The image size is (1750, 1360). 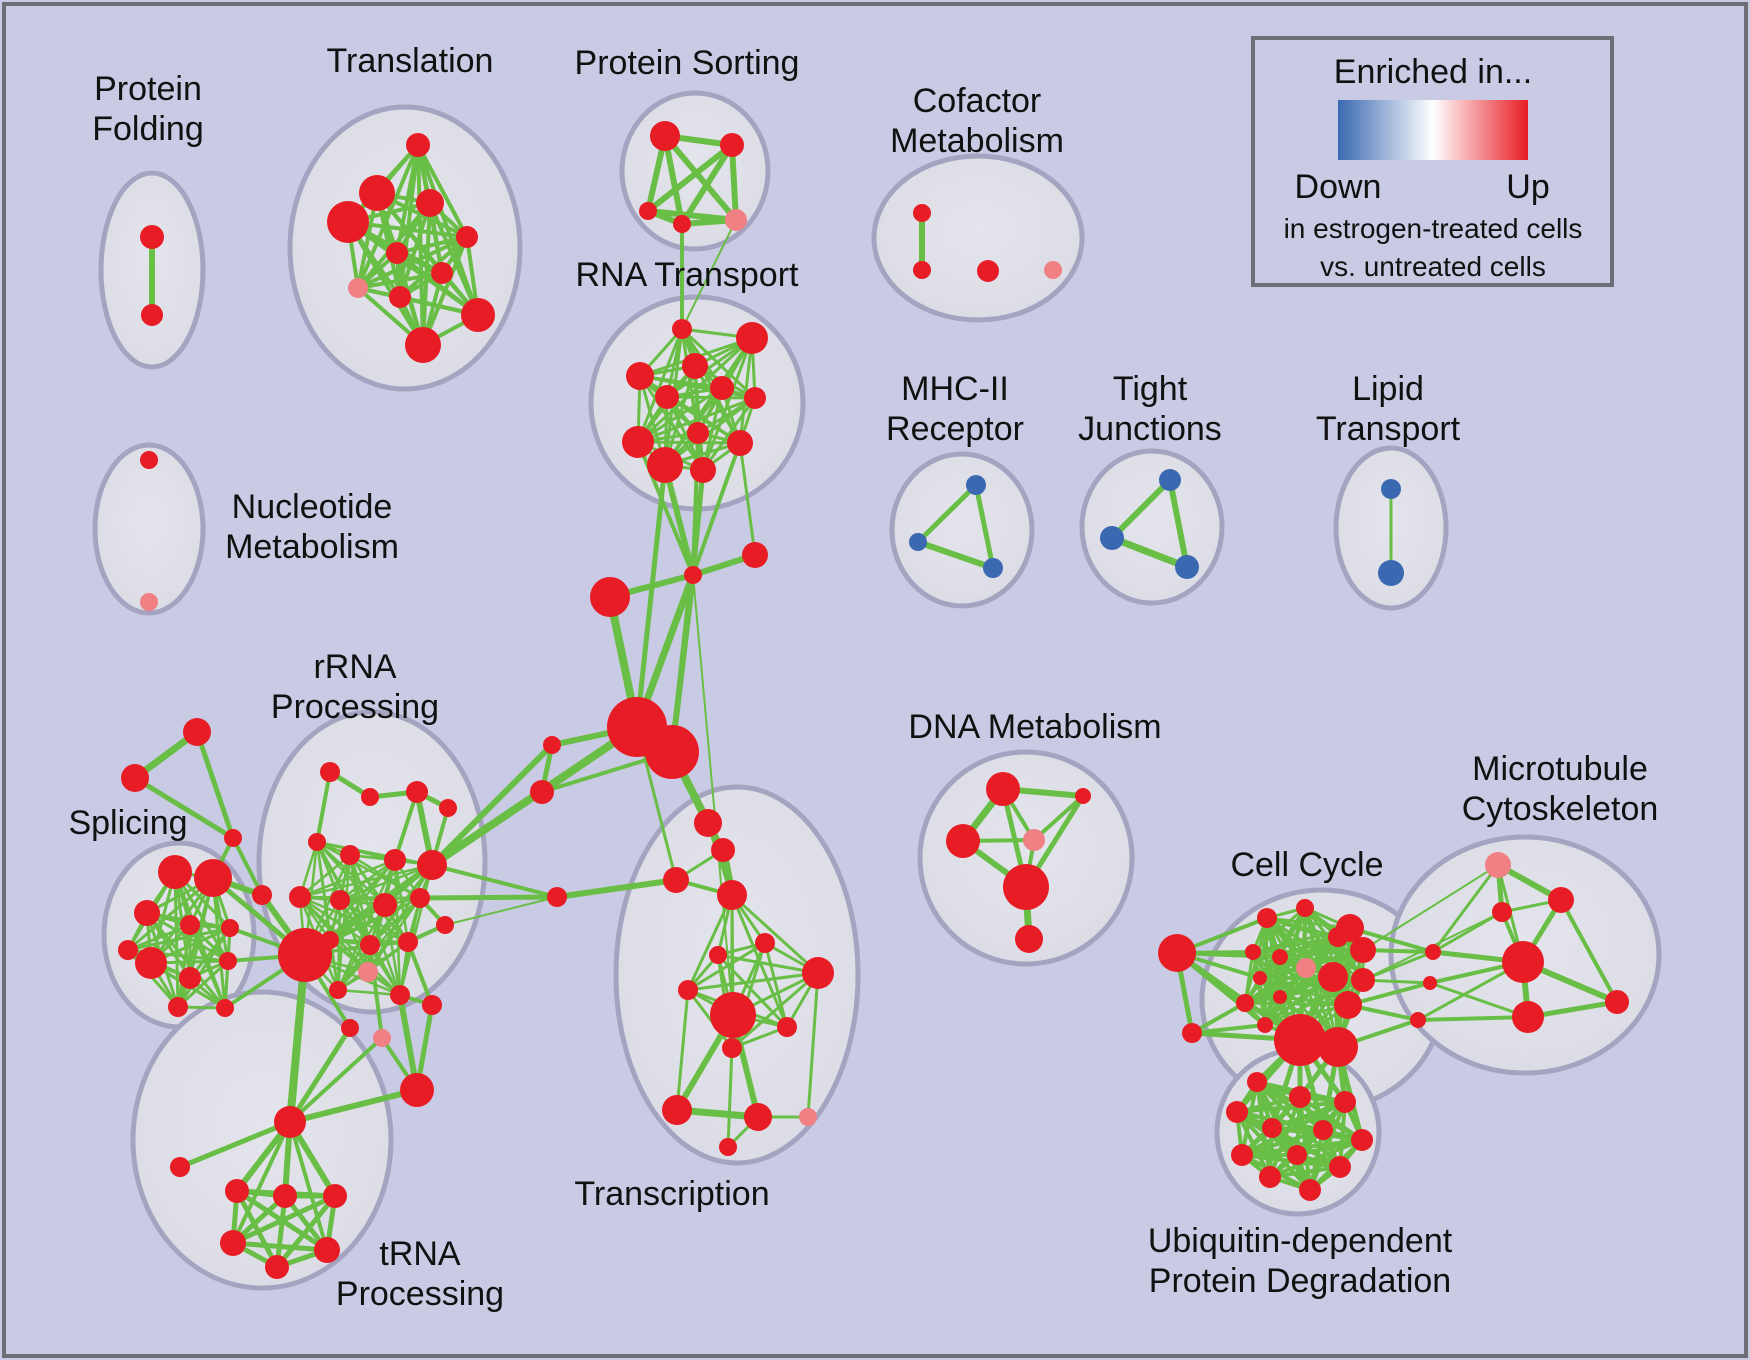 What do you see at coordinates (423, 345) in the screenshot?
I see `node-tr11` at bounding box center [423, 345].